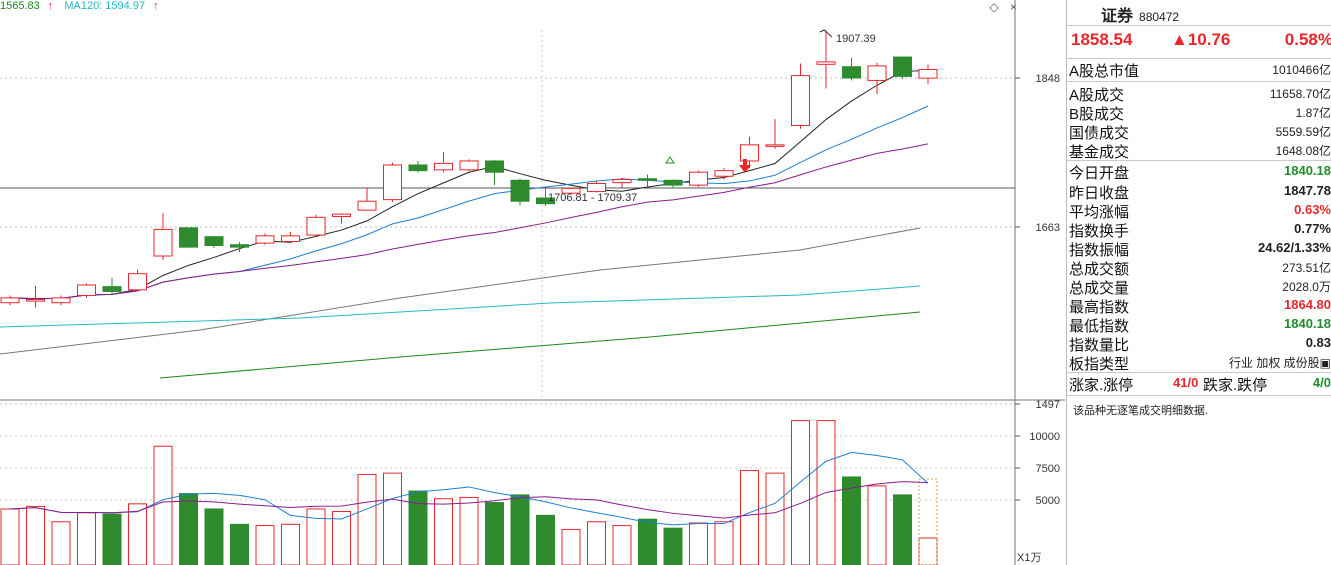  Describe the element at coordinates (1200, 249) in the screenshot. I see `info-row: 指数振幅 24.62/1.33%` at that location.